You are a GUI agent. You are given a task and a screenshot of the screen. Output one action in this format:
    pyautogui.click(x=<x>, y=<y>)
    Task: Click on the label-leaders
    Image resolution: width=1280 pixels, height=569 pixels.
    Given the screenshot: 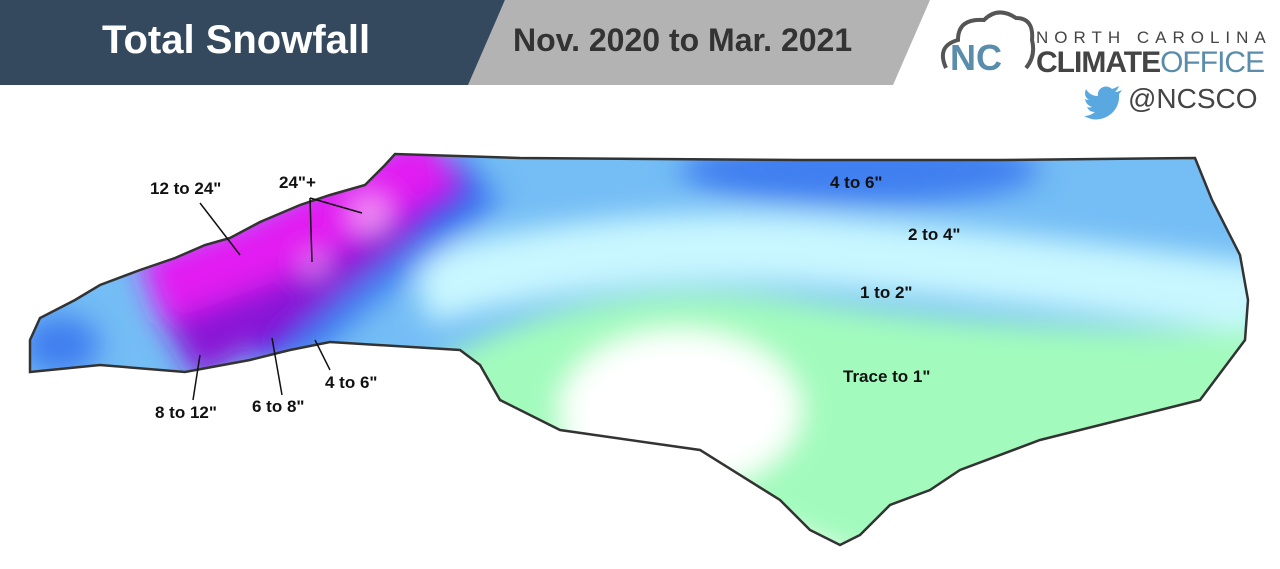 What is the action you would take?
    pyautogui.click(x=277, y=299)
    